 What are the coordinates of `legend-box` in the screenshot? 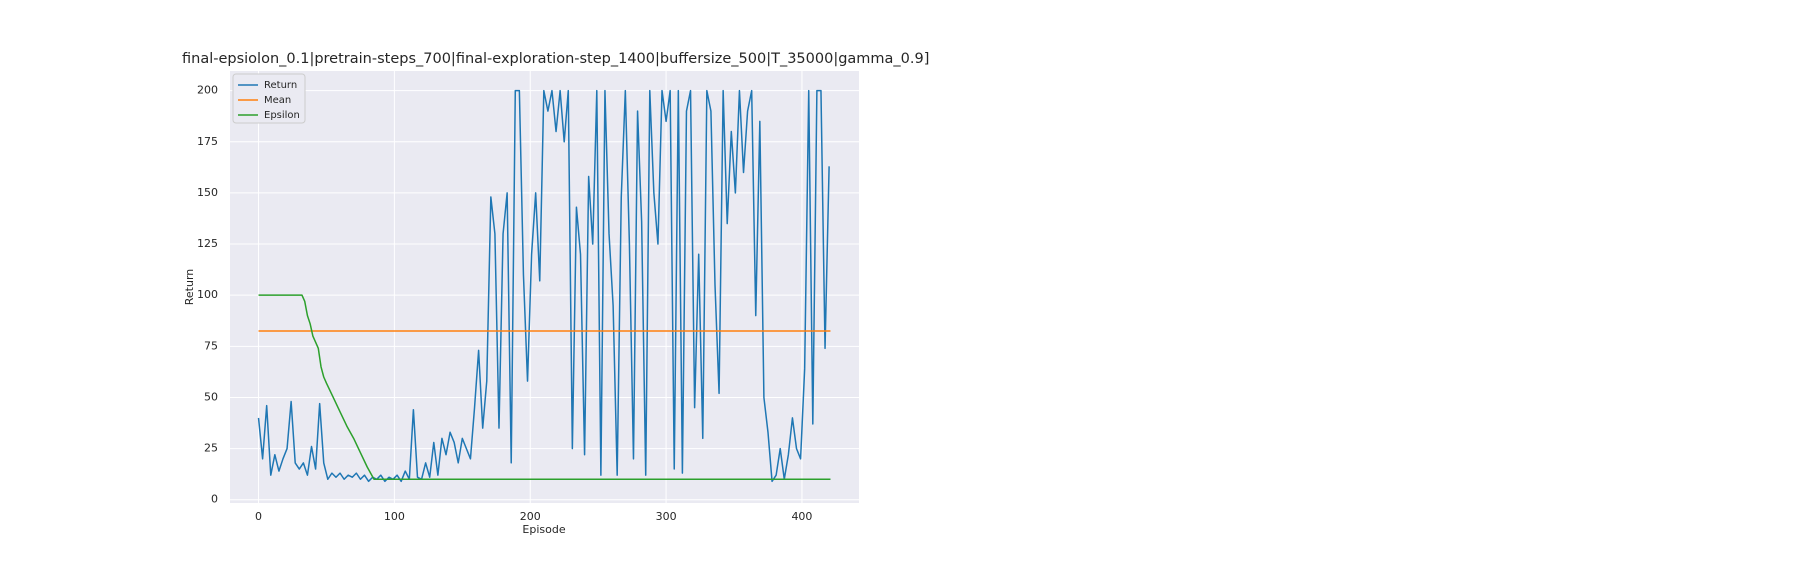 It's located at (269, 98).